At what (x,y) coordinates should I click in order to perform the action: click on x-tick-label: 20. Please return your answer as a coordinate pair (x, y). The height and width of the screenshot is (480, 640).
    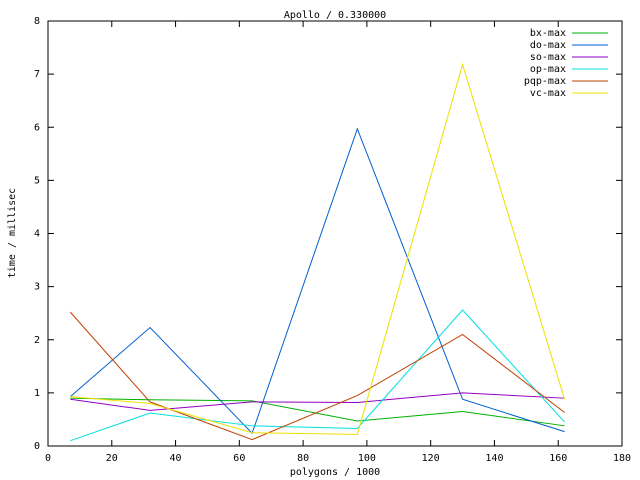
    Looking at the image, I should click on (112, 458).